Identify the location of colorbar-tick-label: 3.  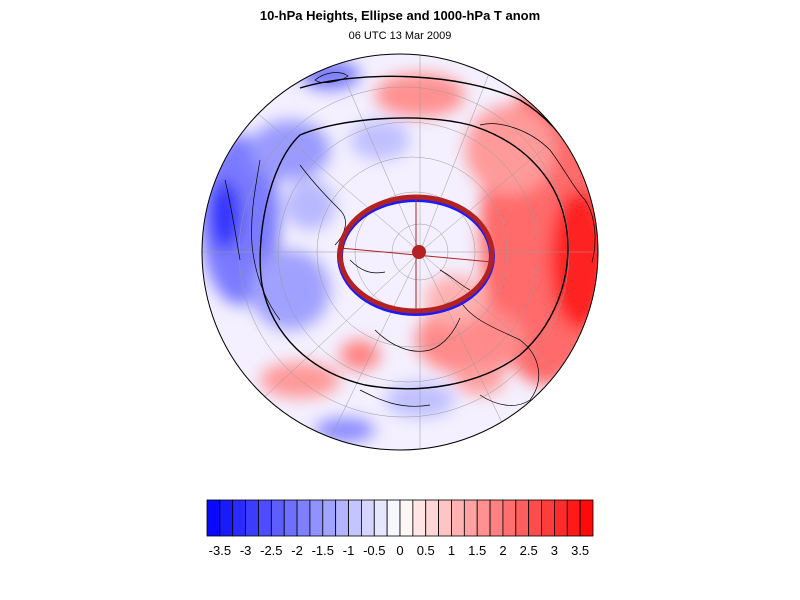
(554, 550).